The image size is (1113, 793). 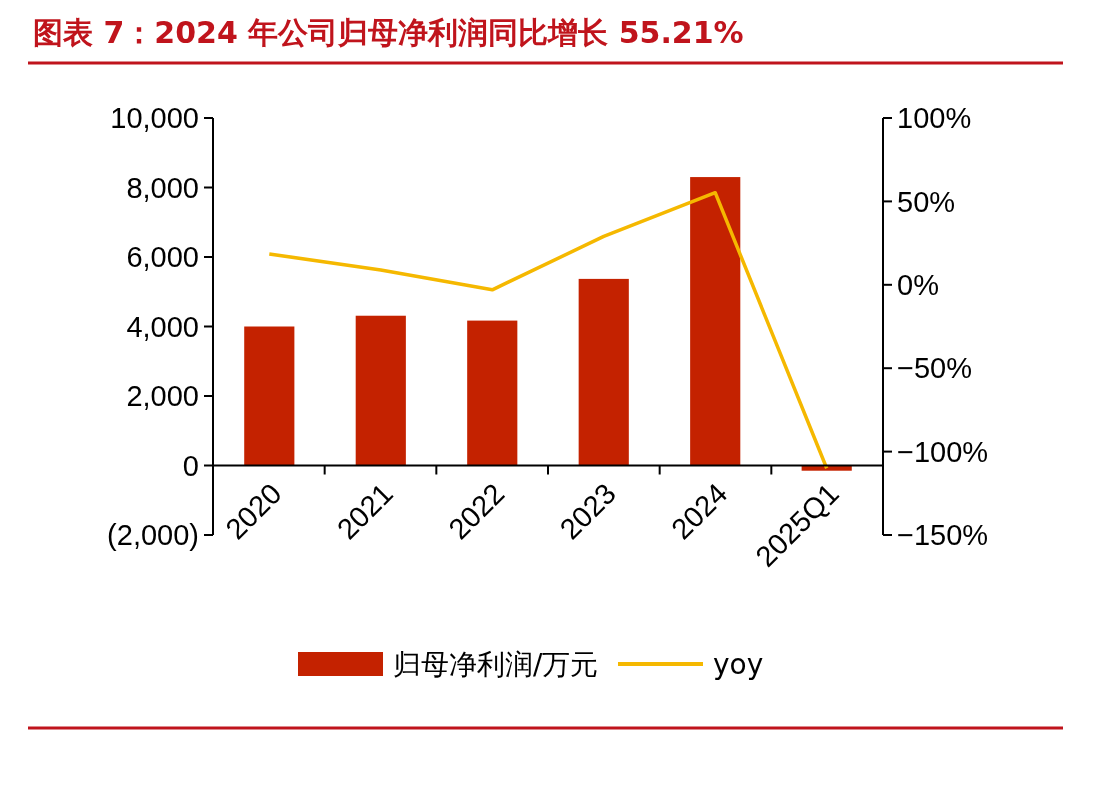 What do you see at coordinates (162, 396) in the screenshot?
I see `y-tick-label: 2,000` at bounding box center [162, 396].